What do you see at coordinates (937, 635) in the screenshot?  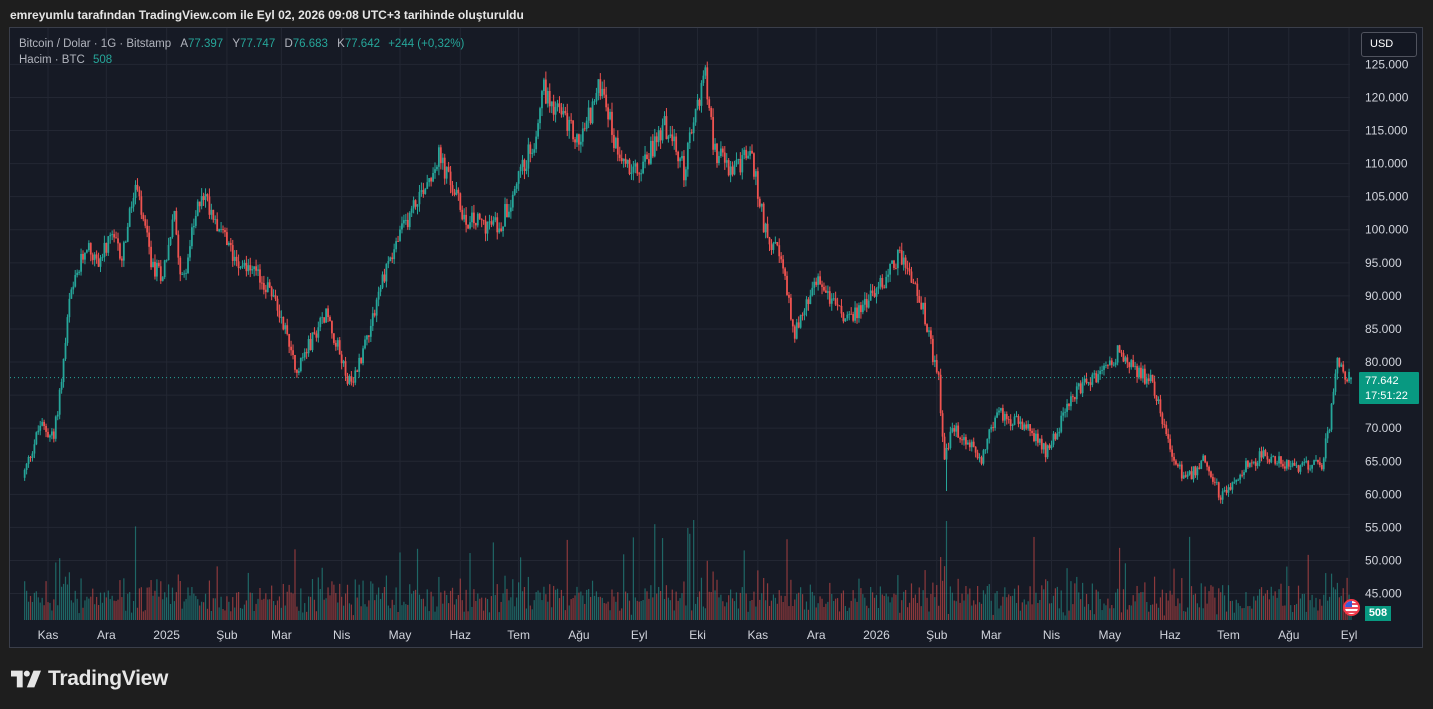 I see `x-tick-label: Şub` at bounding box center [937, 635].